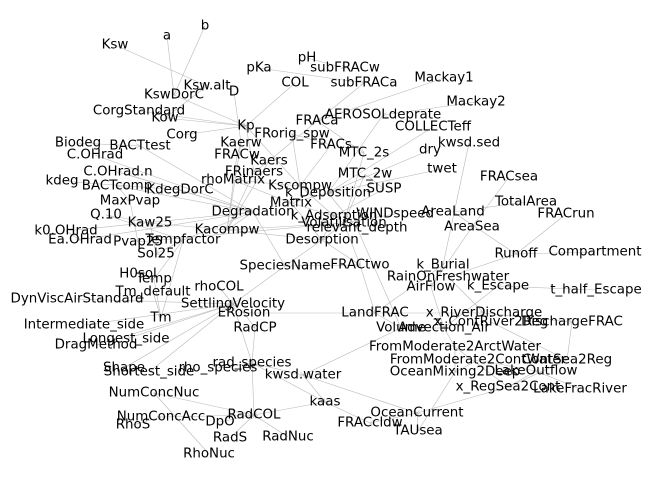  What do you see at coordinates (65, 231) in the screenshot?
I see `node-label: k0.OHrad` at bounding box center [65, 231].